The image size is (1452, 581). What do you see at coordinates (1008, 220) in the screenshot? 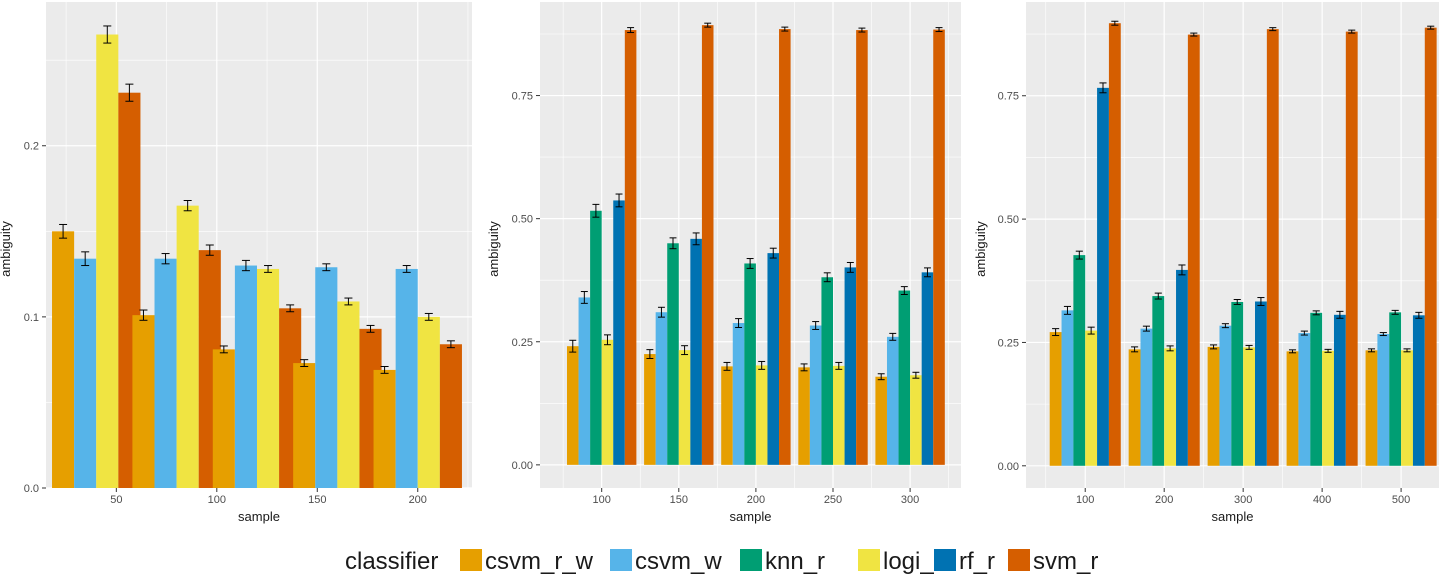
I see `y-tick-label: 0.50` at bounding box center [1008, 220].